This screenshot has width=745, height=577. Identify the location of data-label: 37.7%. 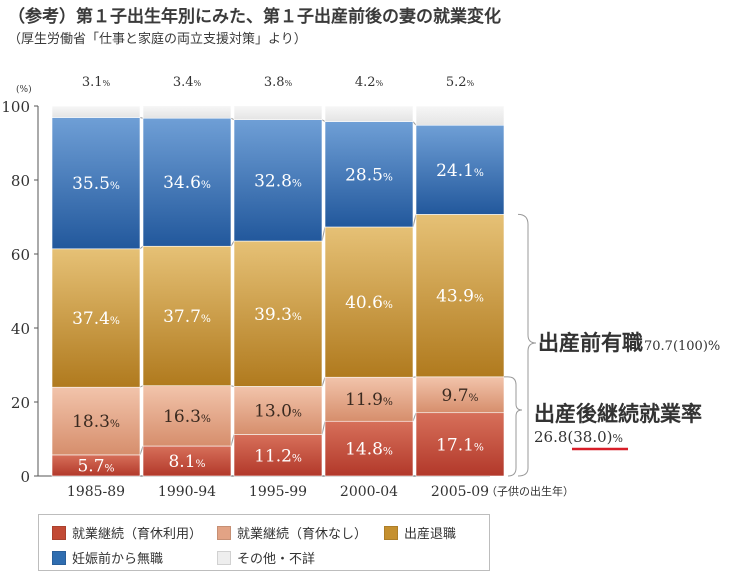
(187, 317).